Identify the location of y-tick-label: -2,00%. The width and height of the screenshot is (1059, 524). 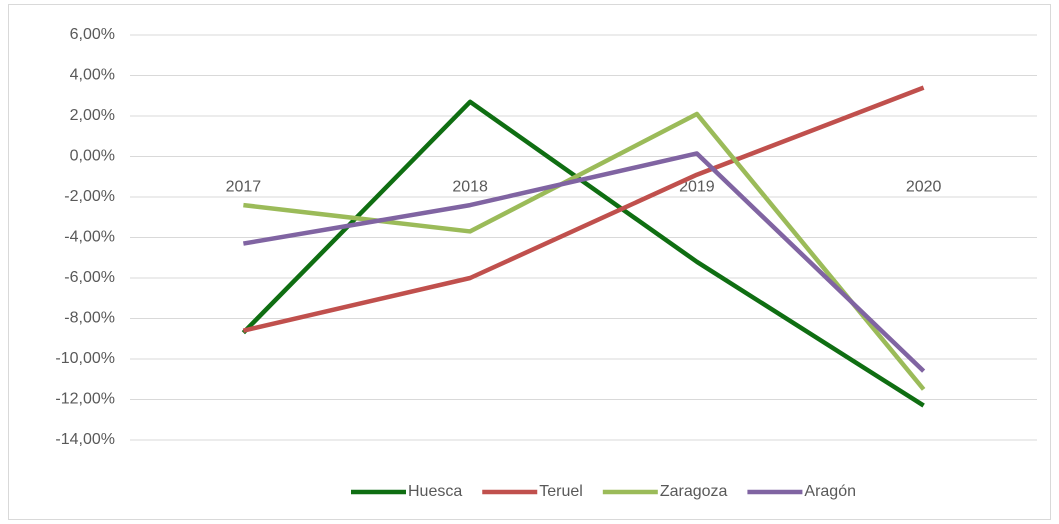
(89, 196).